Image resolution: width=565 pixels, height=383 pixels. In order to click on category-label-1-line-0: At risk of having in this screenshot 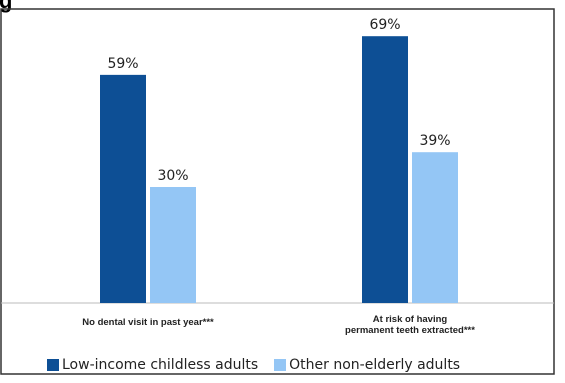, I will do `click(410, 319)`.